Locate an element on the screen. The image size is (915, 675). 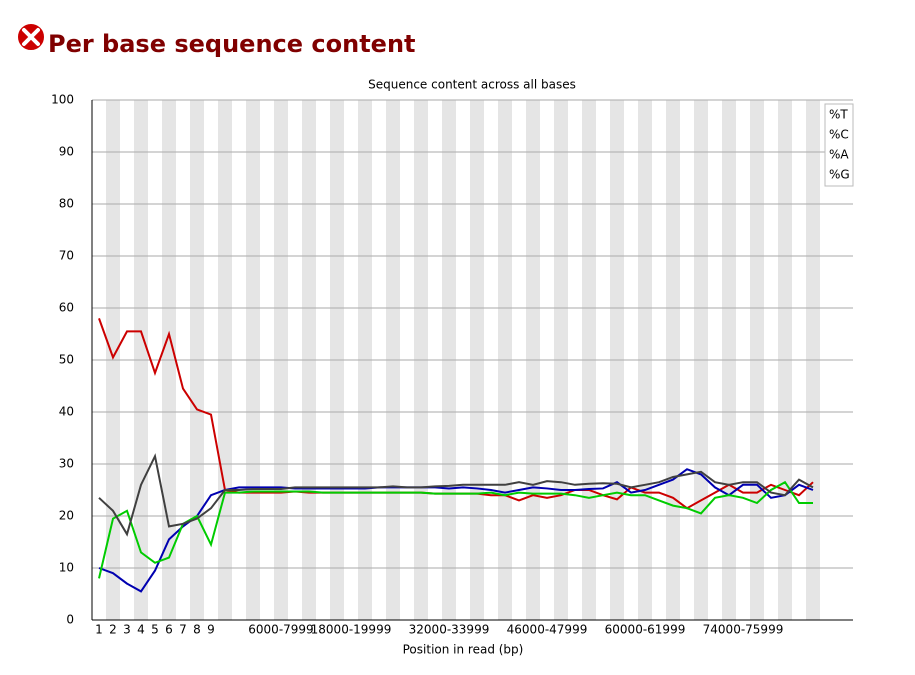
y-tick-label: 80 is located at coordinates (66, 204).